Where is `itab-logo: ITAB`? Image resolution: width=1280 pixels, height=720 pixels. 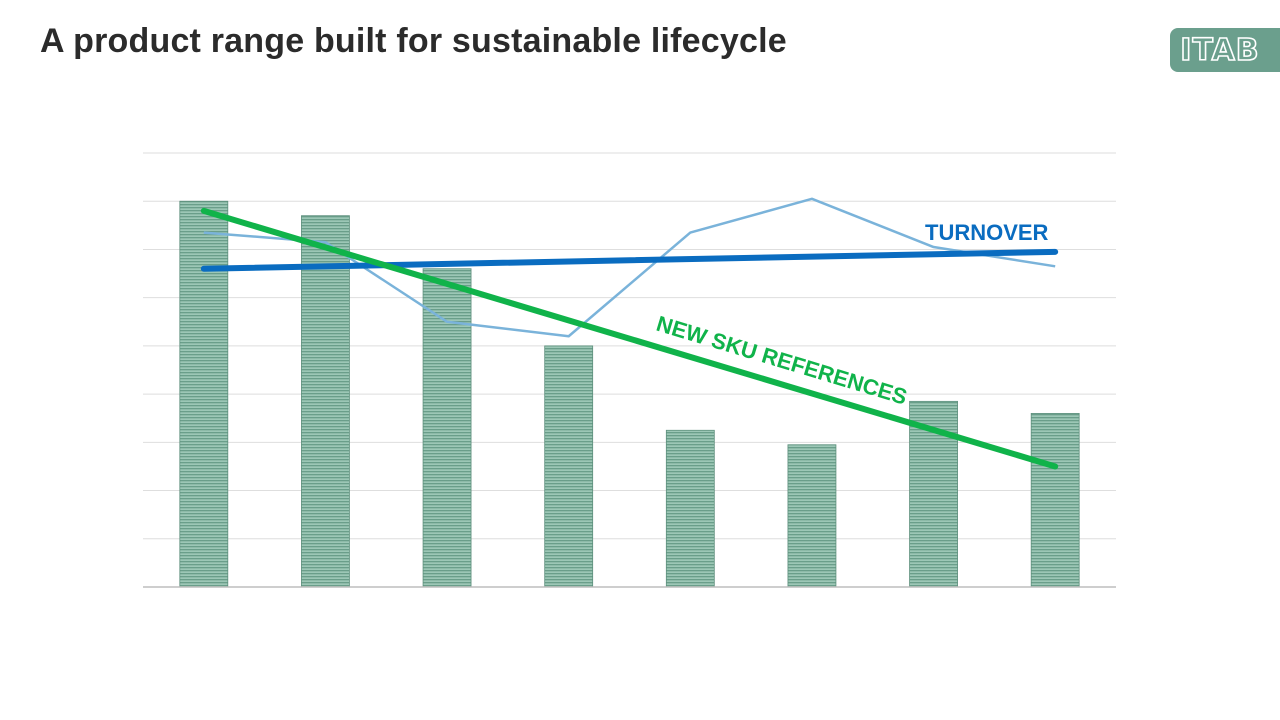 itab-logo: ITAB is located at coordinates (1225, 50).